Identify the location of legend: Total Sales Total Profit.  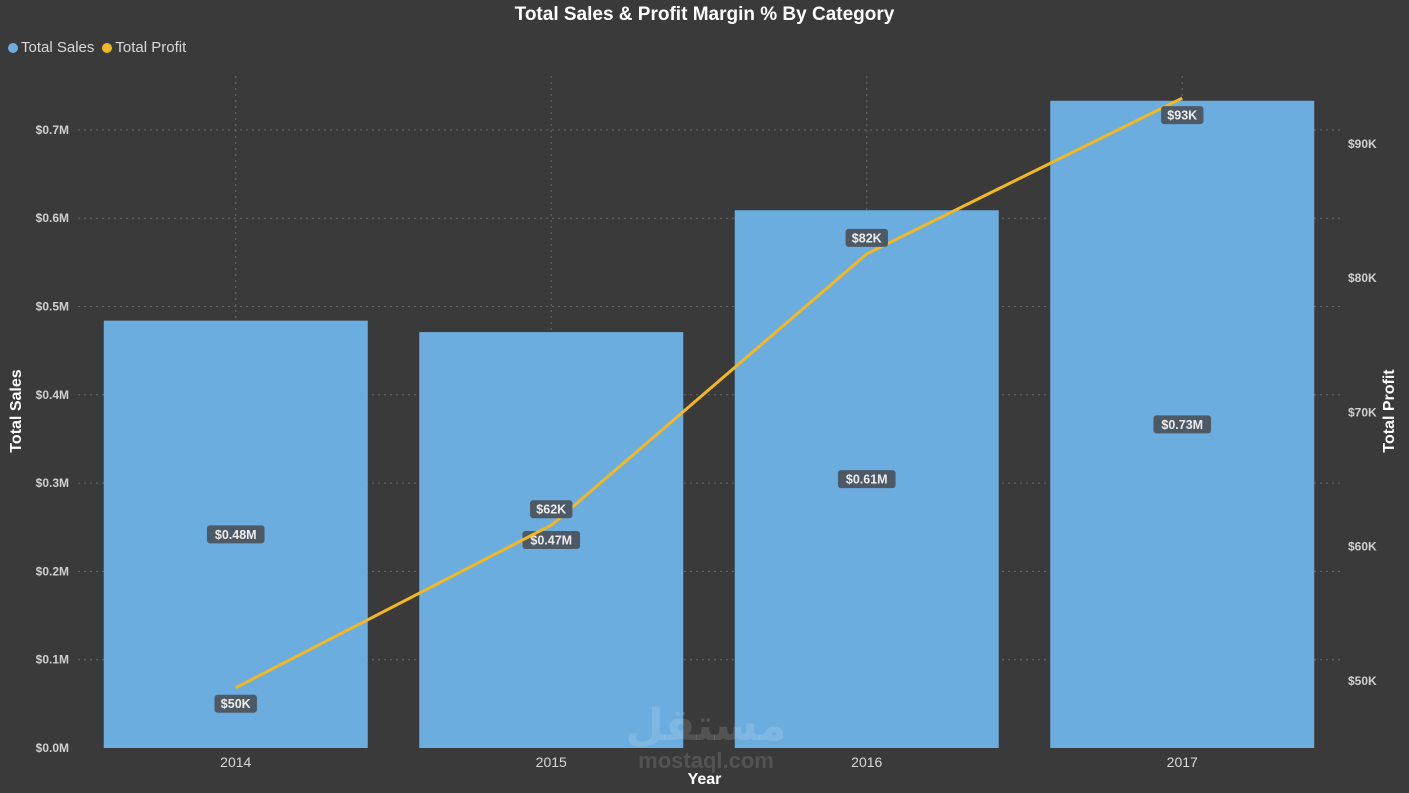
(101, 47).